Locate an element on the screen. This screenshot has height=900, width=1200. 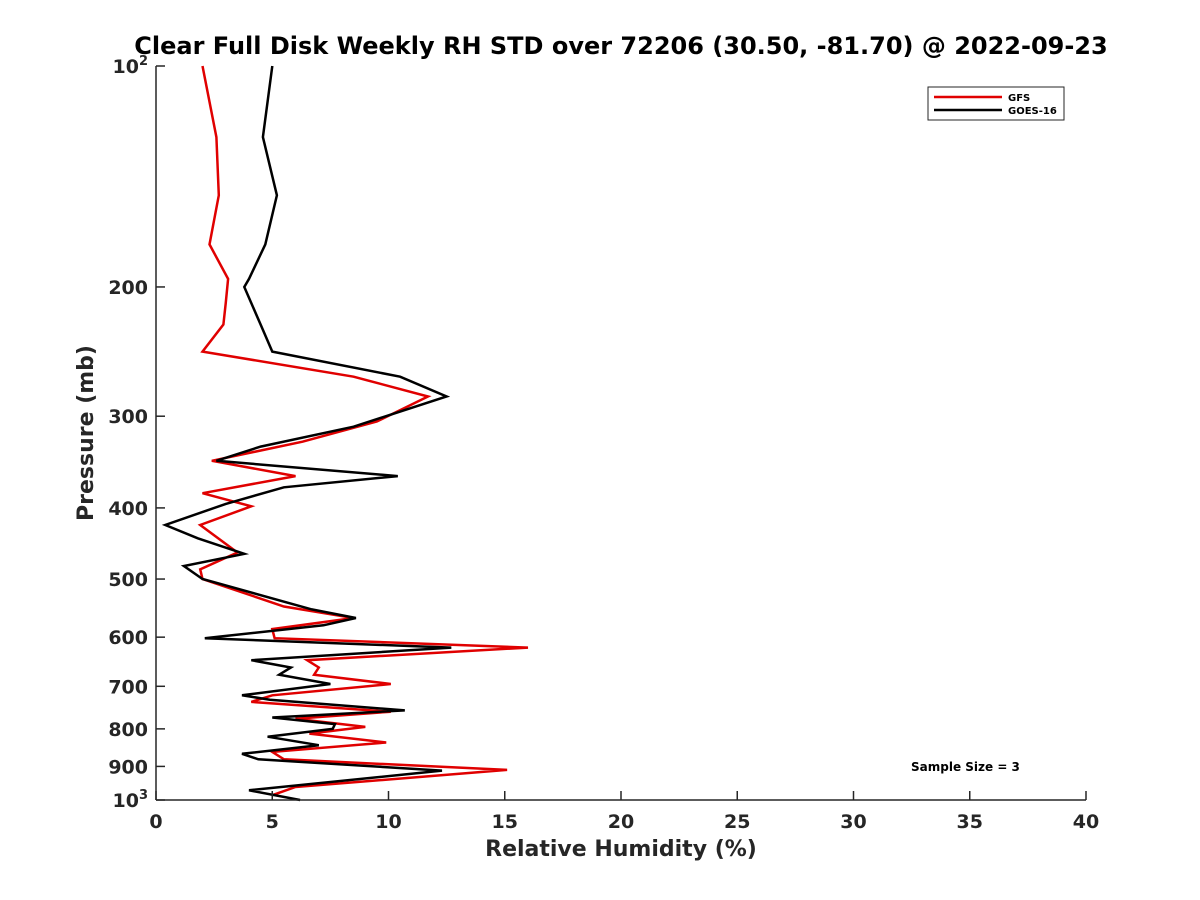
y-tick-label: 800 is located at coordinates (128, 730).